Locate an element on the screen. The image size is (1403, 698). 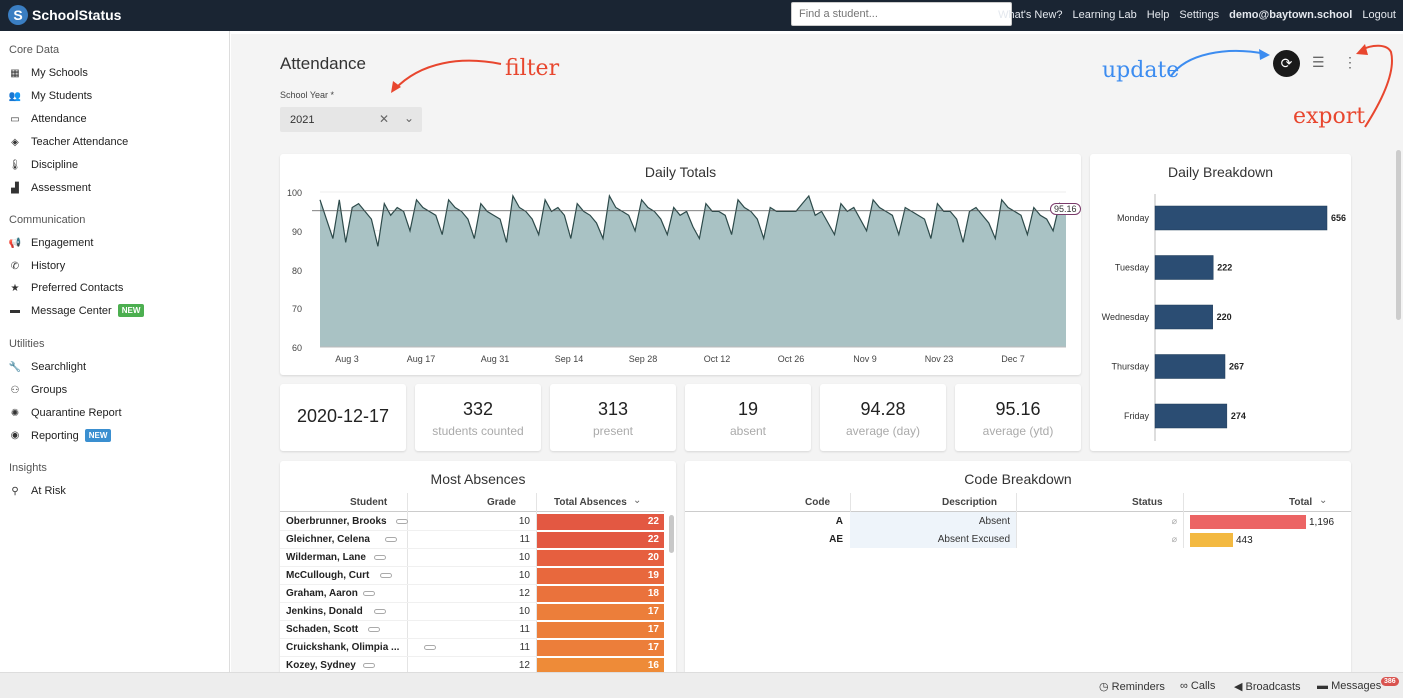
table-row: Gleichner, Celena 11 22 is located at coordinates (472, 540).